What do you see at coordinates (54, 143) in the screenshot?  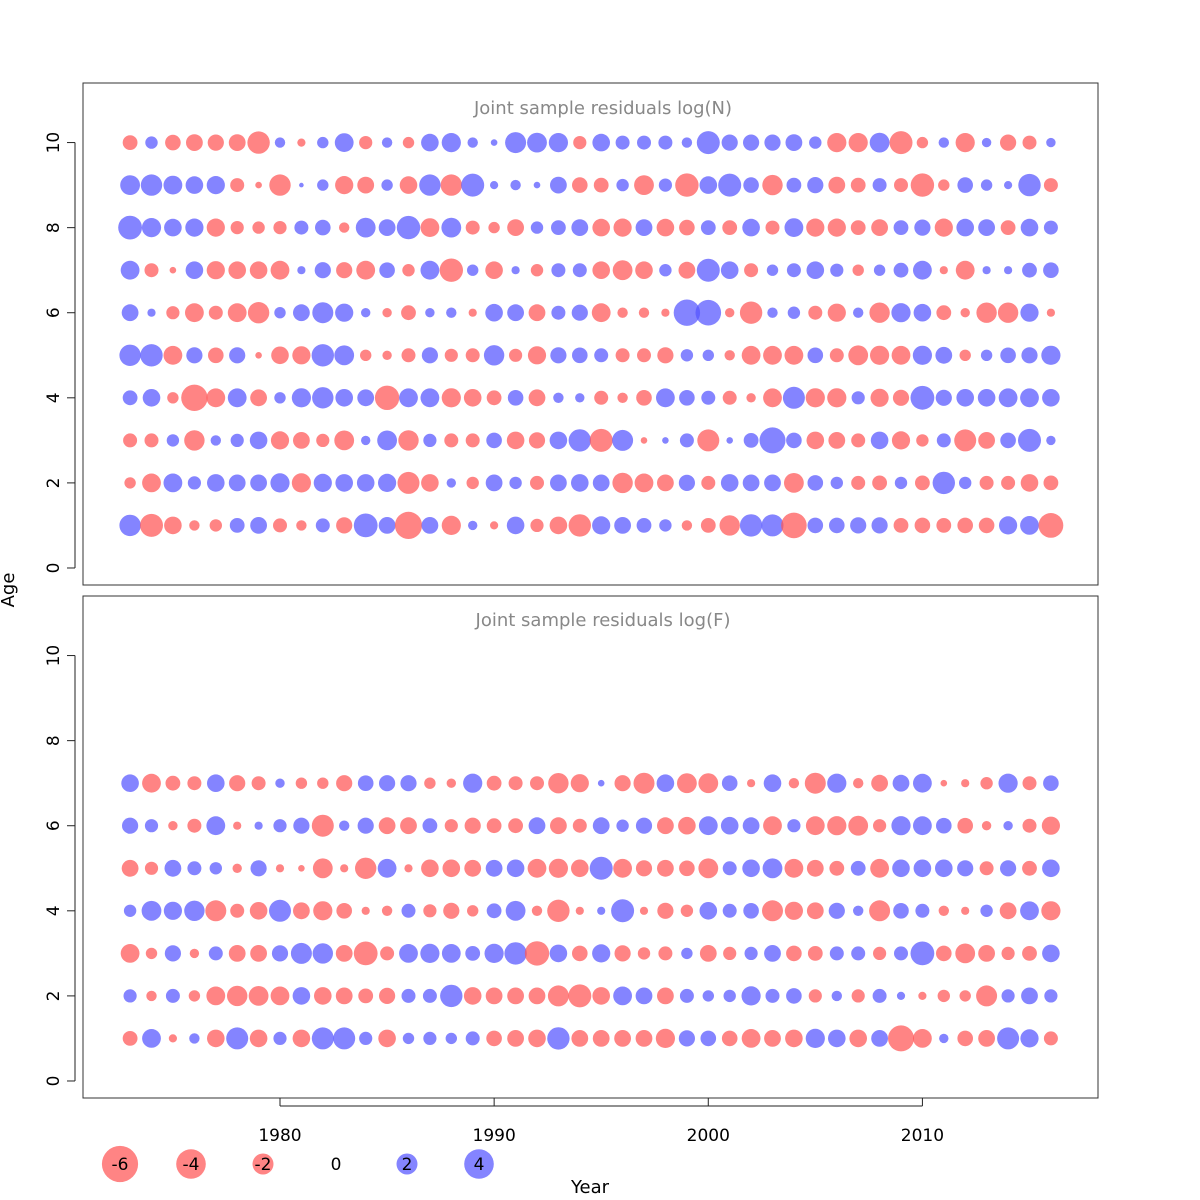 I see `y-tick-label: 10` at bounding box center [54, 143].